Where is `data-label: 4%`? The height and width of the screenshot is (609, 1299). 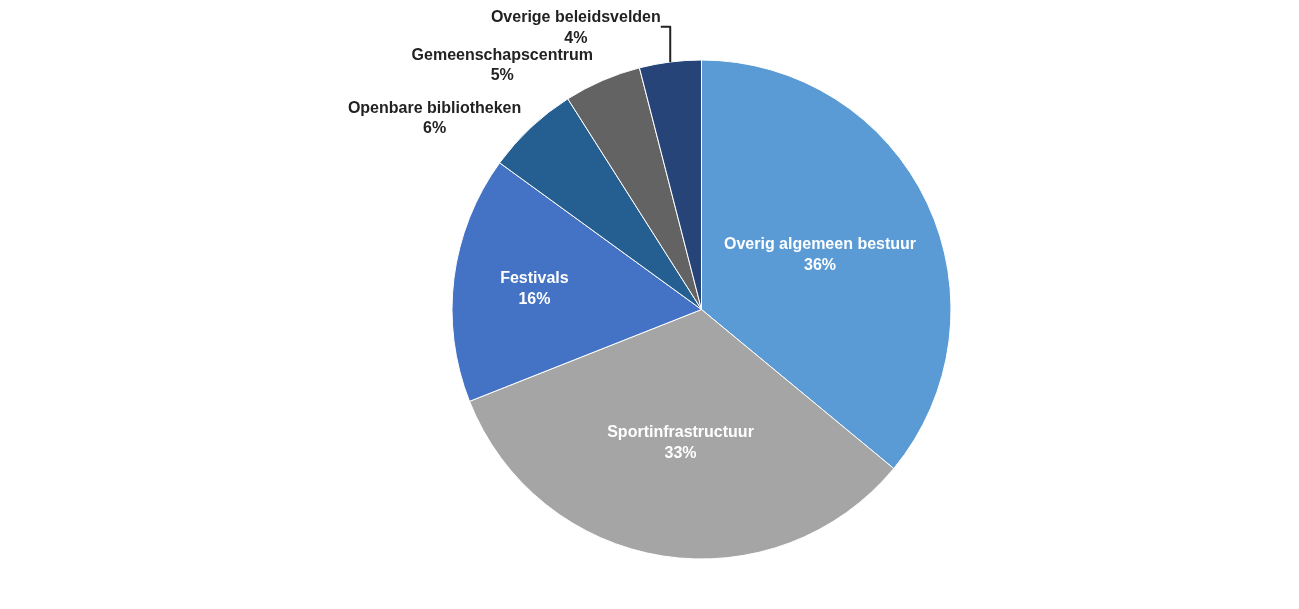
data-label: 4% is located at coordinates (576, 37).